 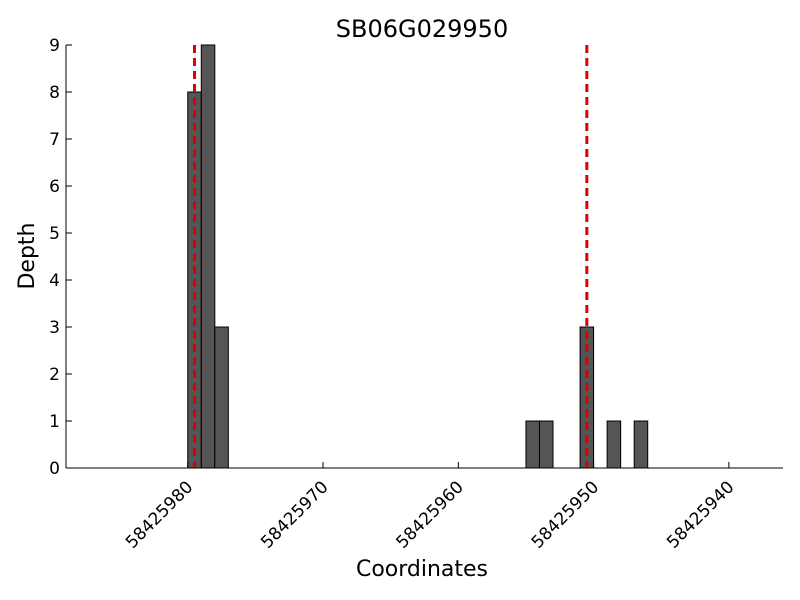 I want to click on chart-title: SB06G029950, so click(x=422, y=29).